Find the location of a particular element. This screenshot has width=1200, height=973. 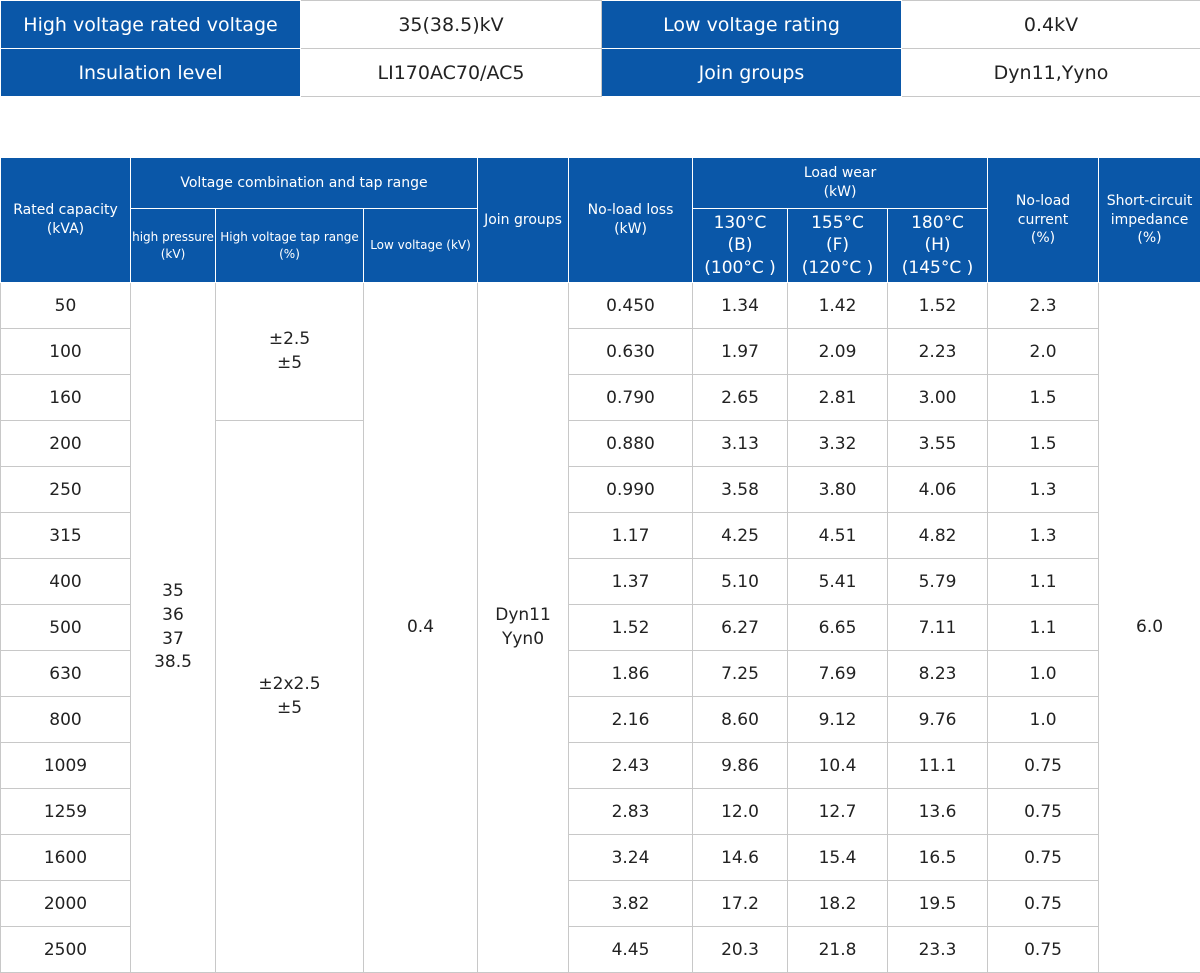

cell-rated-capacity: 200 is located at coordinates (66, 444).